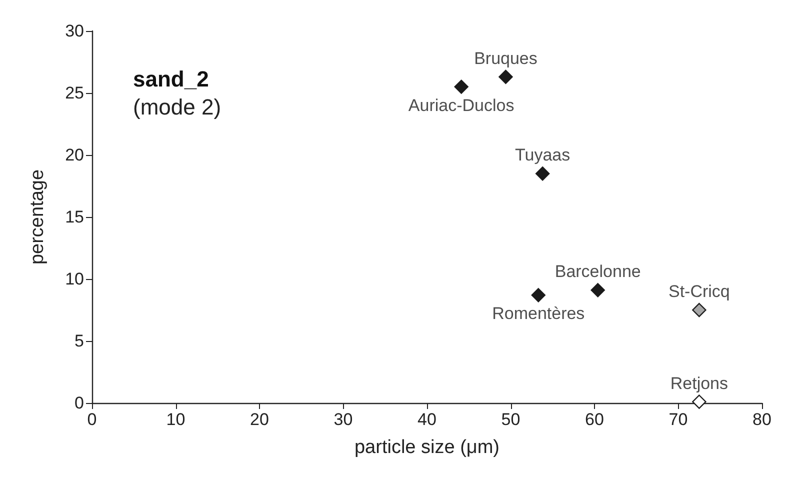 The image size is (785, 490). What do you see at coordinates (678, 419) in the screenshot?
I see `x-tick-label: 70` at bounding box center [678, 419].